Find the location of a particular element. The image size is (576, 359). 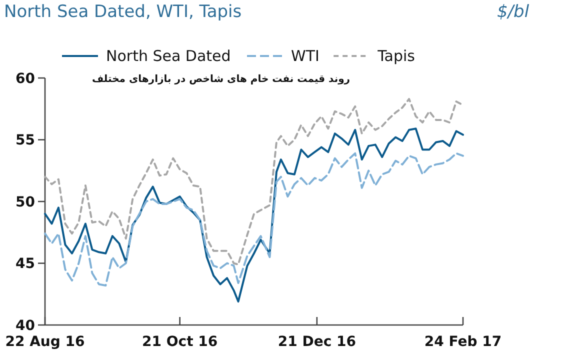

annotation: روند قیمت نفت خام های شاخص در بازارهای مختلف is located at coordinates (221, 79).